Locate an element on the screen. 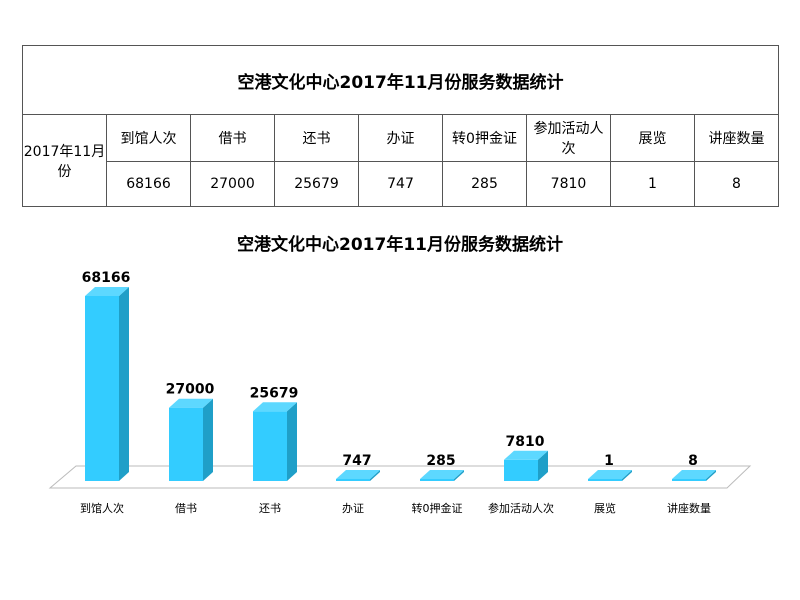  category-label: 办证 is located at coordinates (353, 508).